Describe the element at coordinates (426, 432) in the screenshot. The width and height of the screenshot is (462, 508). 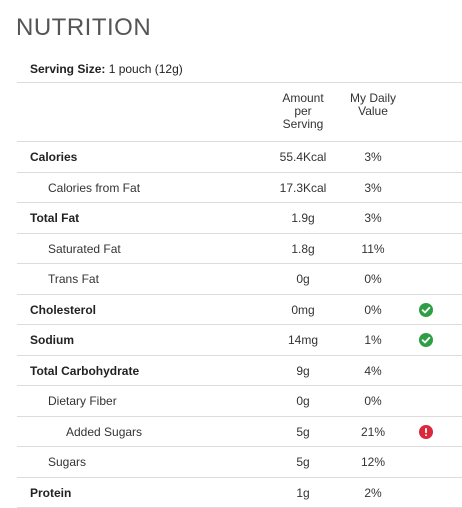
I see `exclamation-circle-icon` at that location.